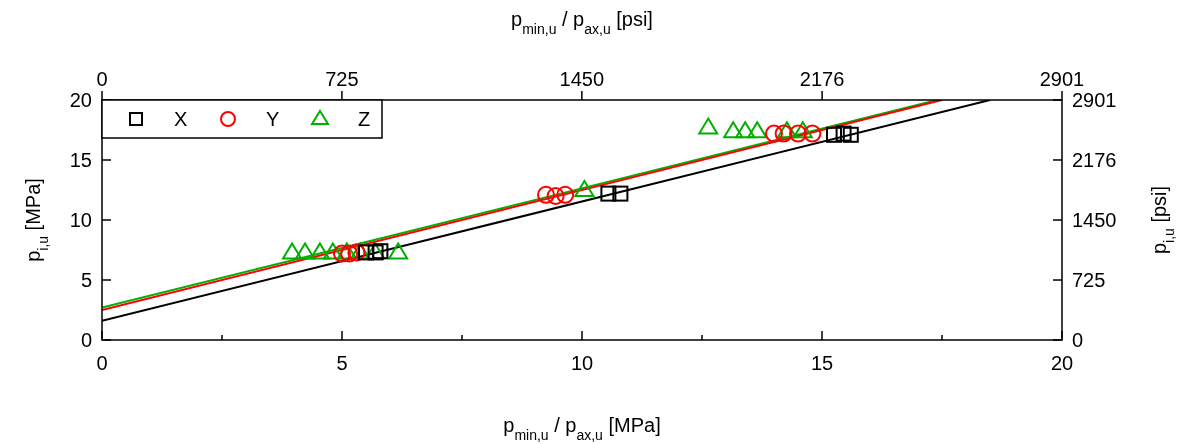 Image resolution: width=1188 pixels, height=444 pixels. Describe the element at coordinates (582, 22) in the screenshot. I see `x2-axis-title: p$_{min,u}$ / p$_{ax,u}$ [psi]` at that location.